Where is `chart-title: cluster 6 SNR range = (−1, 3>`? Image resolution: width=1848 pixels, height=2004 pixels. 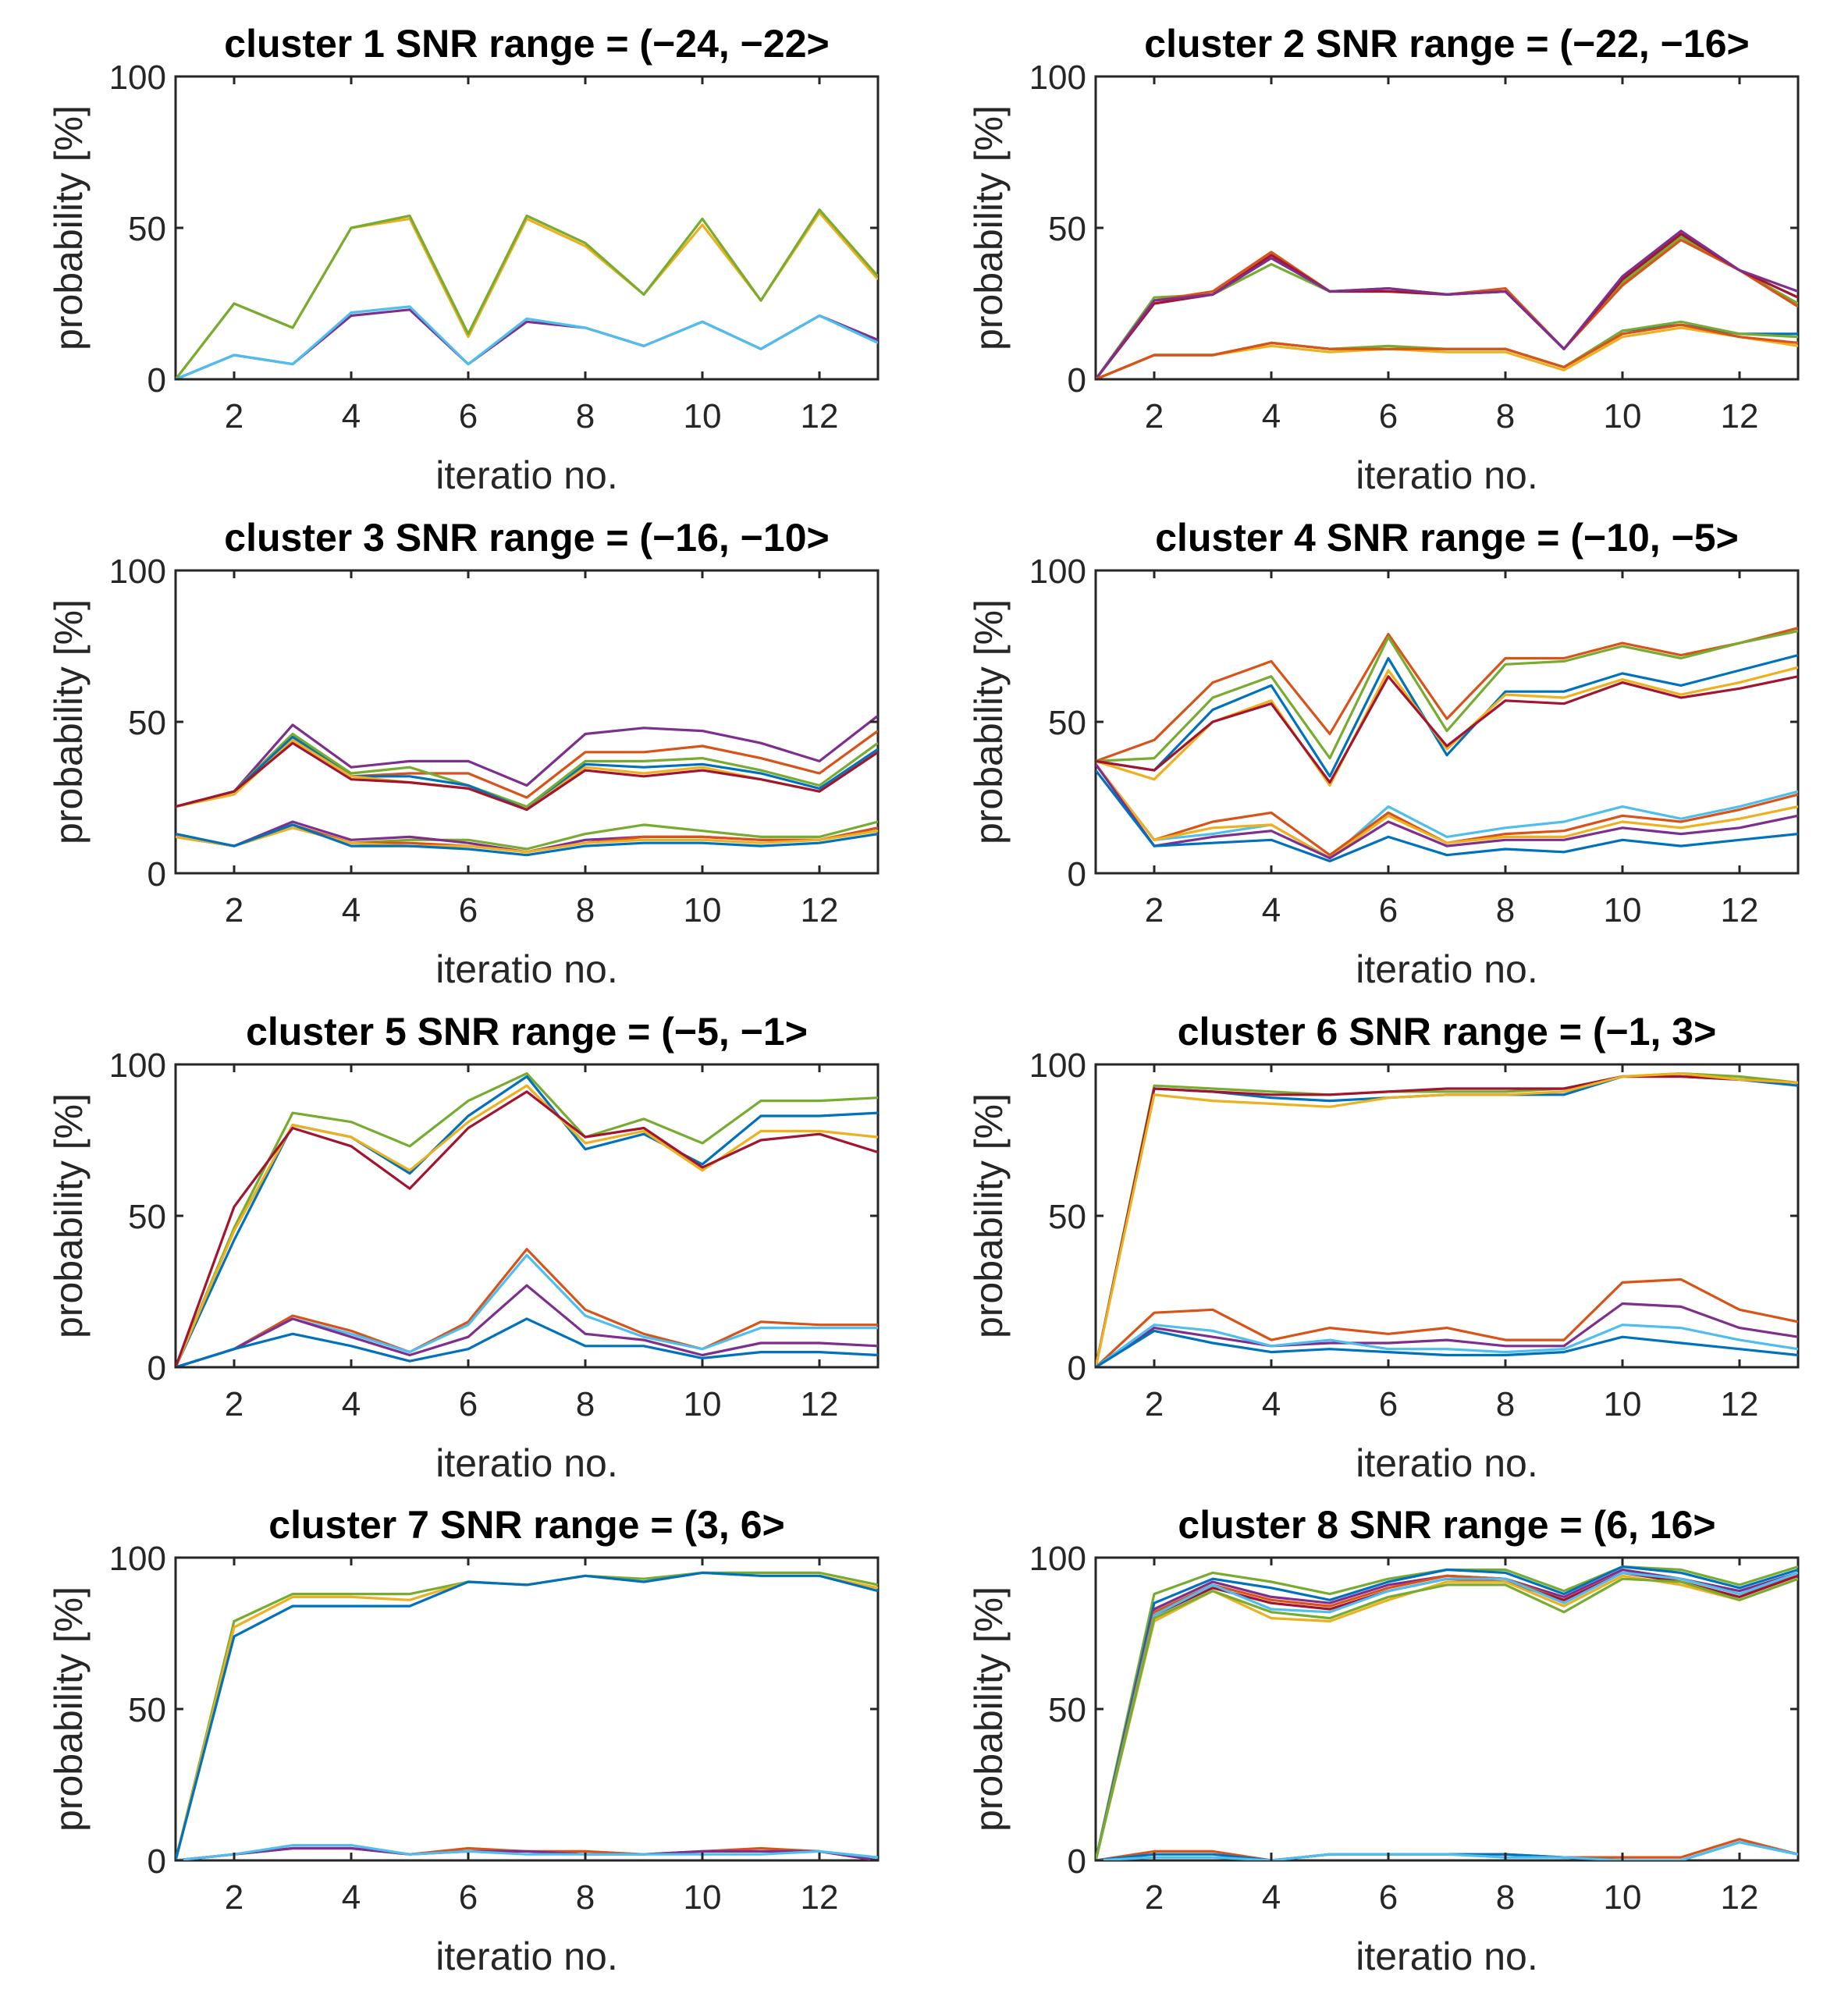 chart-title: cluster 6 SNR range = (−1, 3> is located at coordinates (1447, 1032).